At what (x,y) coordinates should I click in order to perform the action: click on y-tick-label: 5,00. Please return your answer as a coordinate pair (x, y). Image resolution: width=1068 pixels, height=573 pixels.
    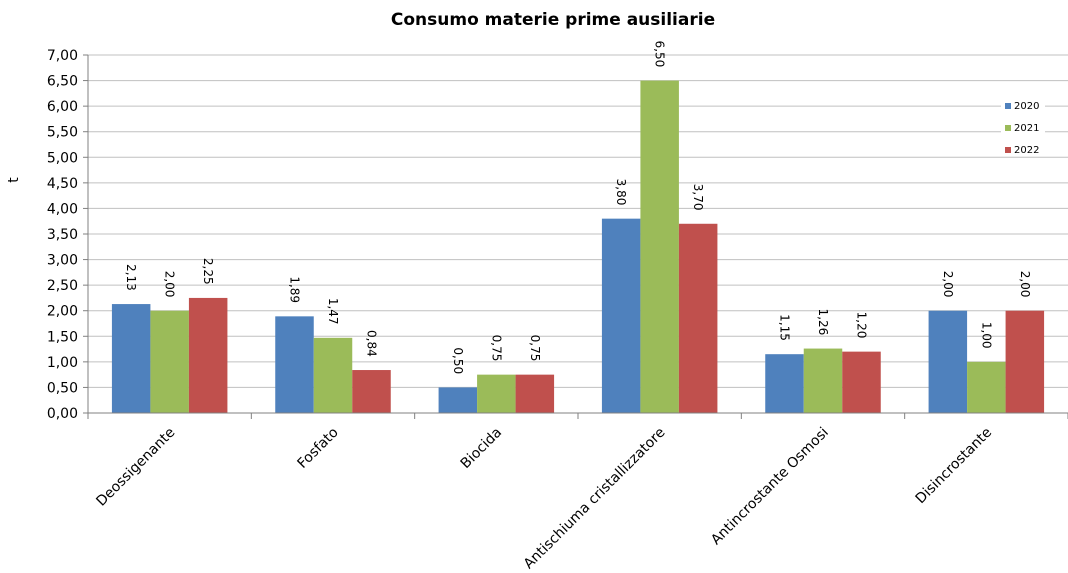
    Looking at the image, I should click on (62, 158).